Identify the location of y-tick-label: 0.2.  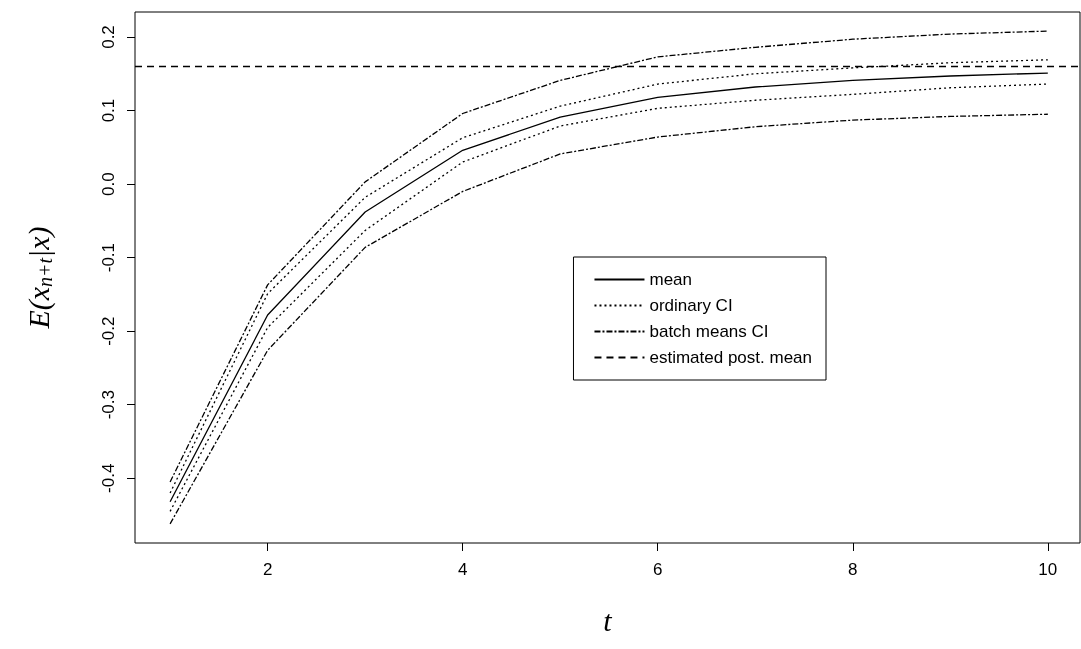
(108, 37).